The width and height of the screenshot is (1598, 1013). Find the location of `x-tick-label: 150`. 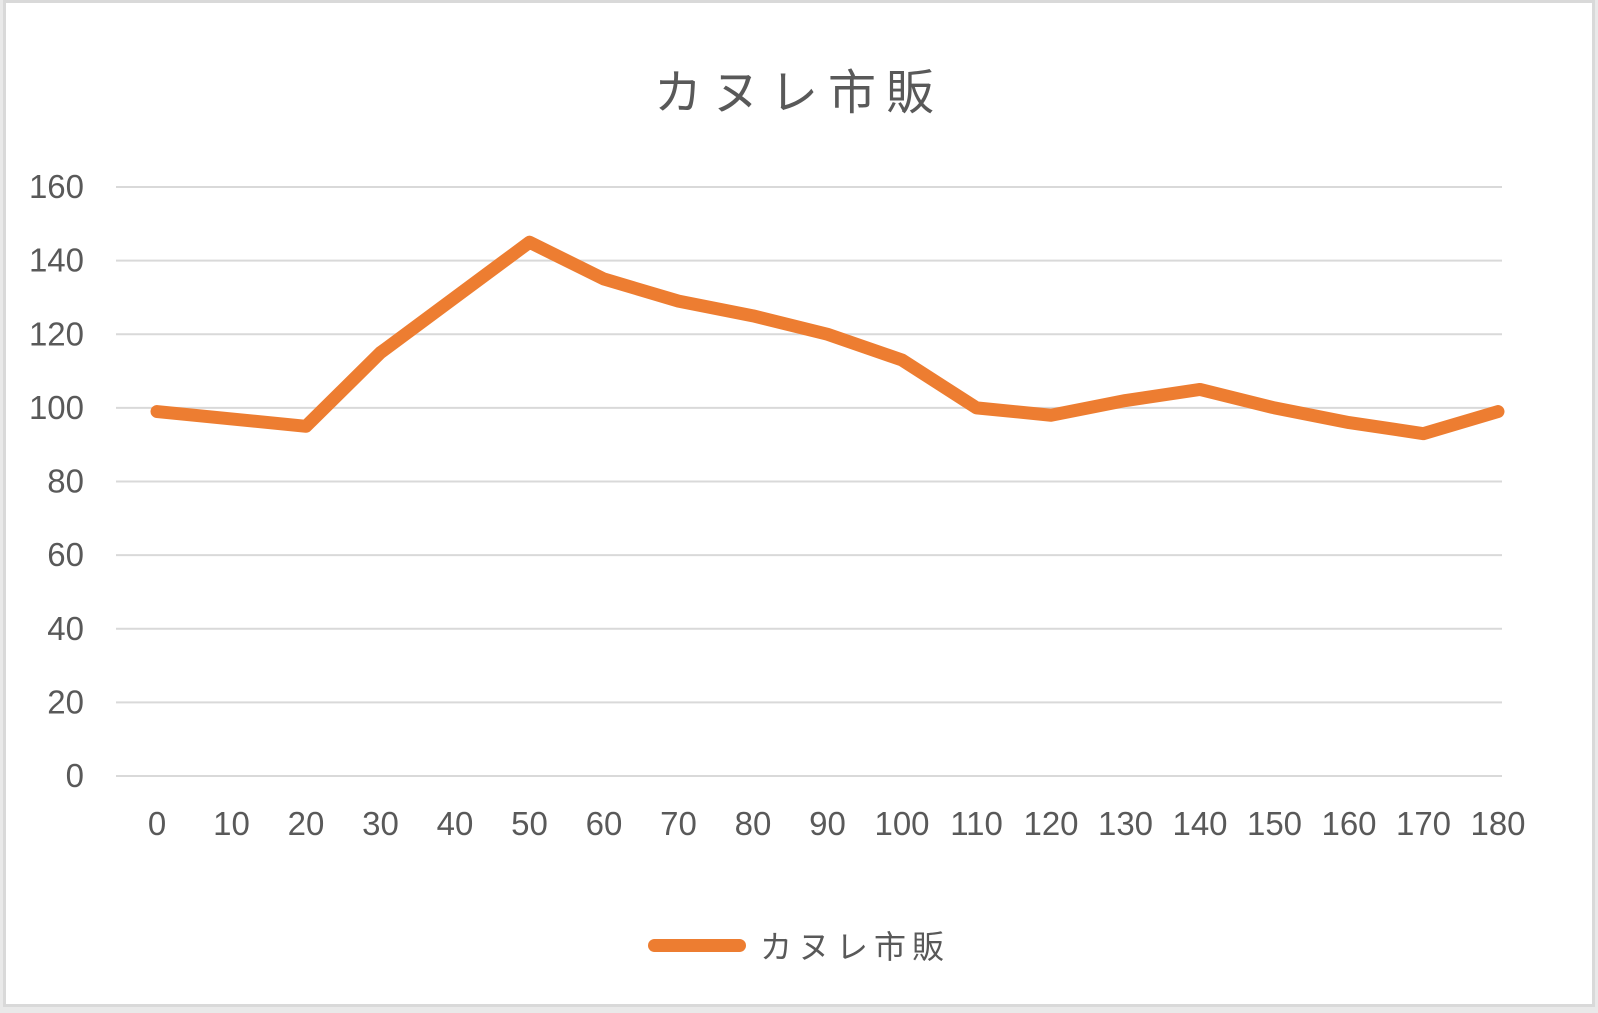

x-tick-label: 150 is located at coordinates (1274, 823).